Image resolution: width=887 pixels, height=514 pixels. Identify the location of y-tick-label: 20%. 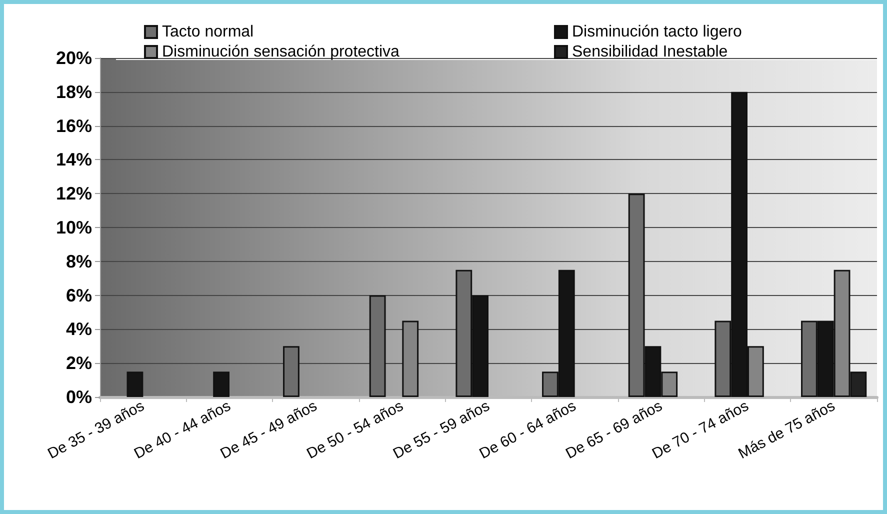
(74, 58).